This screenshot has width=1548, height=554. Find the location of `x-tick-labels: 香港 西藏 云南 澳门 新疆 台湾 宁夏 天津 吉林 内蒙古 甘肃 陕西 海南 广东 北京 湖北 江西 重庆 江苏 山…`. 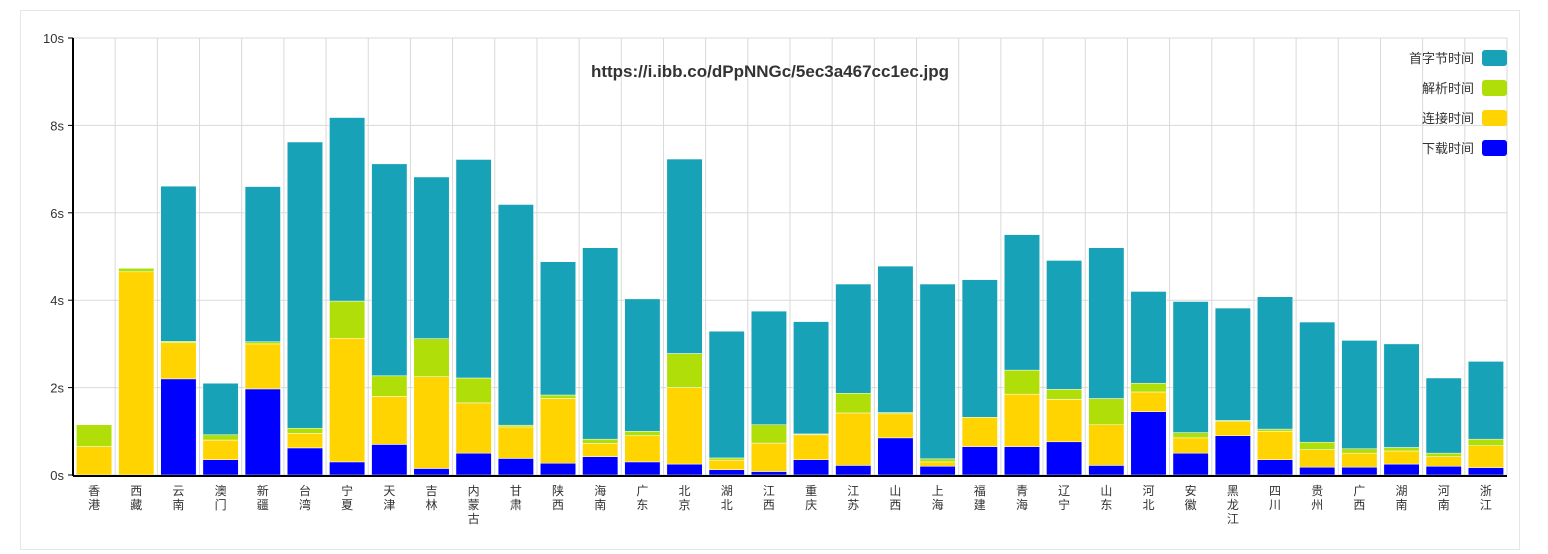

x-tick-labels: 香港 西藏 云南 澳门 新疆 台湾 宁夏 天津 吉林 内蒙古 甘肃 陕西 海南 广东 北京 湖北 江西 重庆 江苏 山… is located at coordinates (790, 504).